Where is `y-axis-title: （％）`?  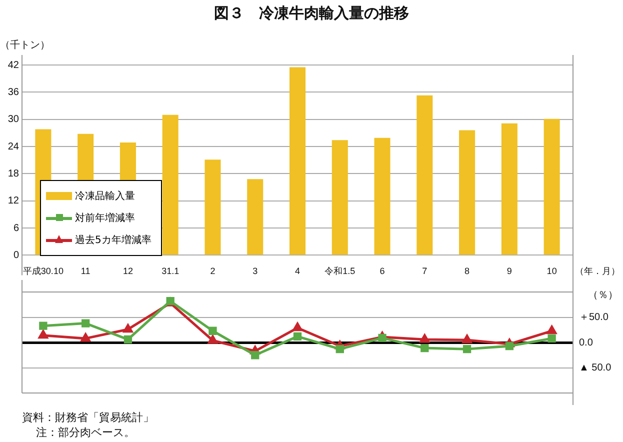
y-axis-title: （％） is located at coordinates (603, 295).